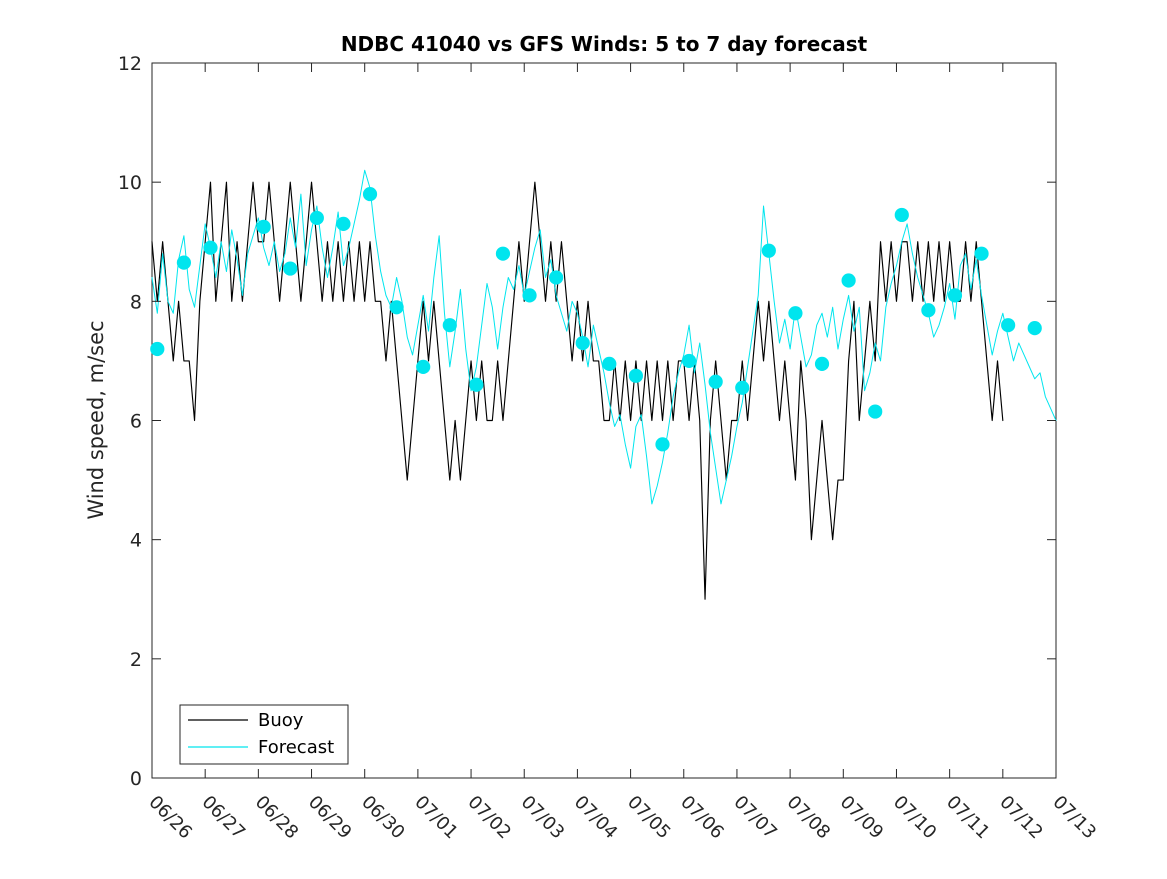 The height and width of the screenshot is (879, 1167). What do you see at coordinates (136, 302) in the screenshot?
I see `y-tick-label-4: 8` at bounding box center [136, 302].